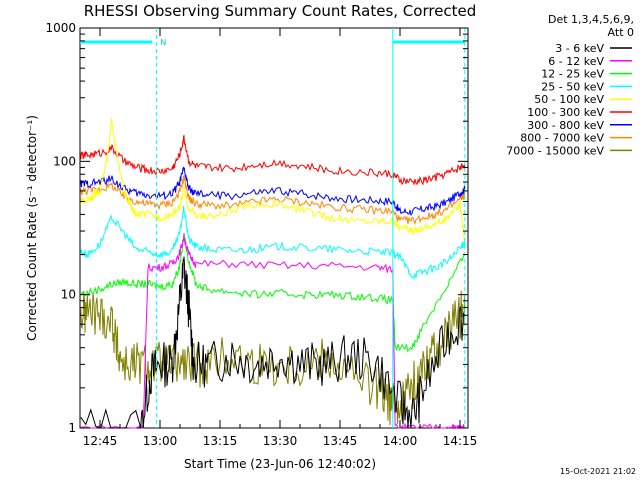 The image size is (640, 480). What do you see at coordinates (163, 42) in the screenshot?
I see `flag-label: N` at bounding box center [163, 42].